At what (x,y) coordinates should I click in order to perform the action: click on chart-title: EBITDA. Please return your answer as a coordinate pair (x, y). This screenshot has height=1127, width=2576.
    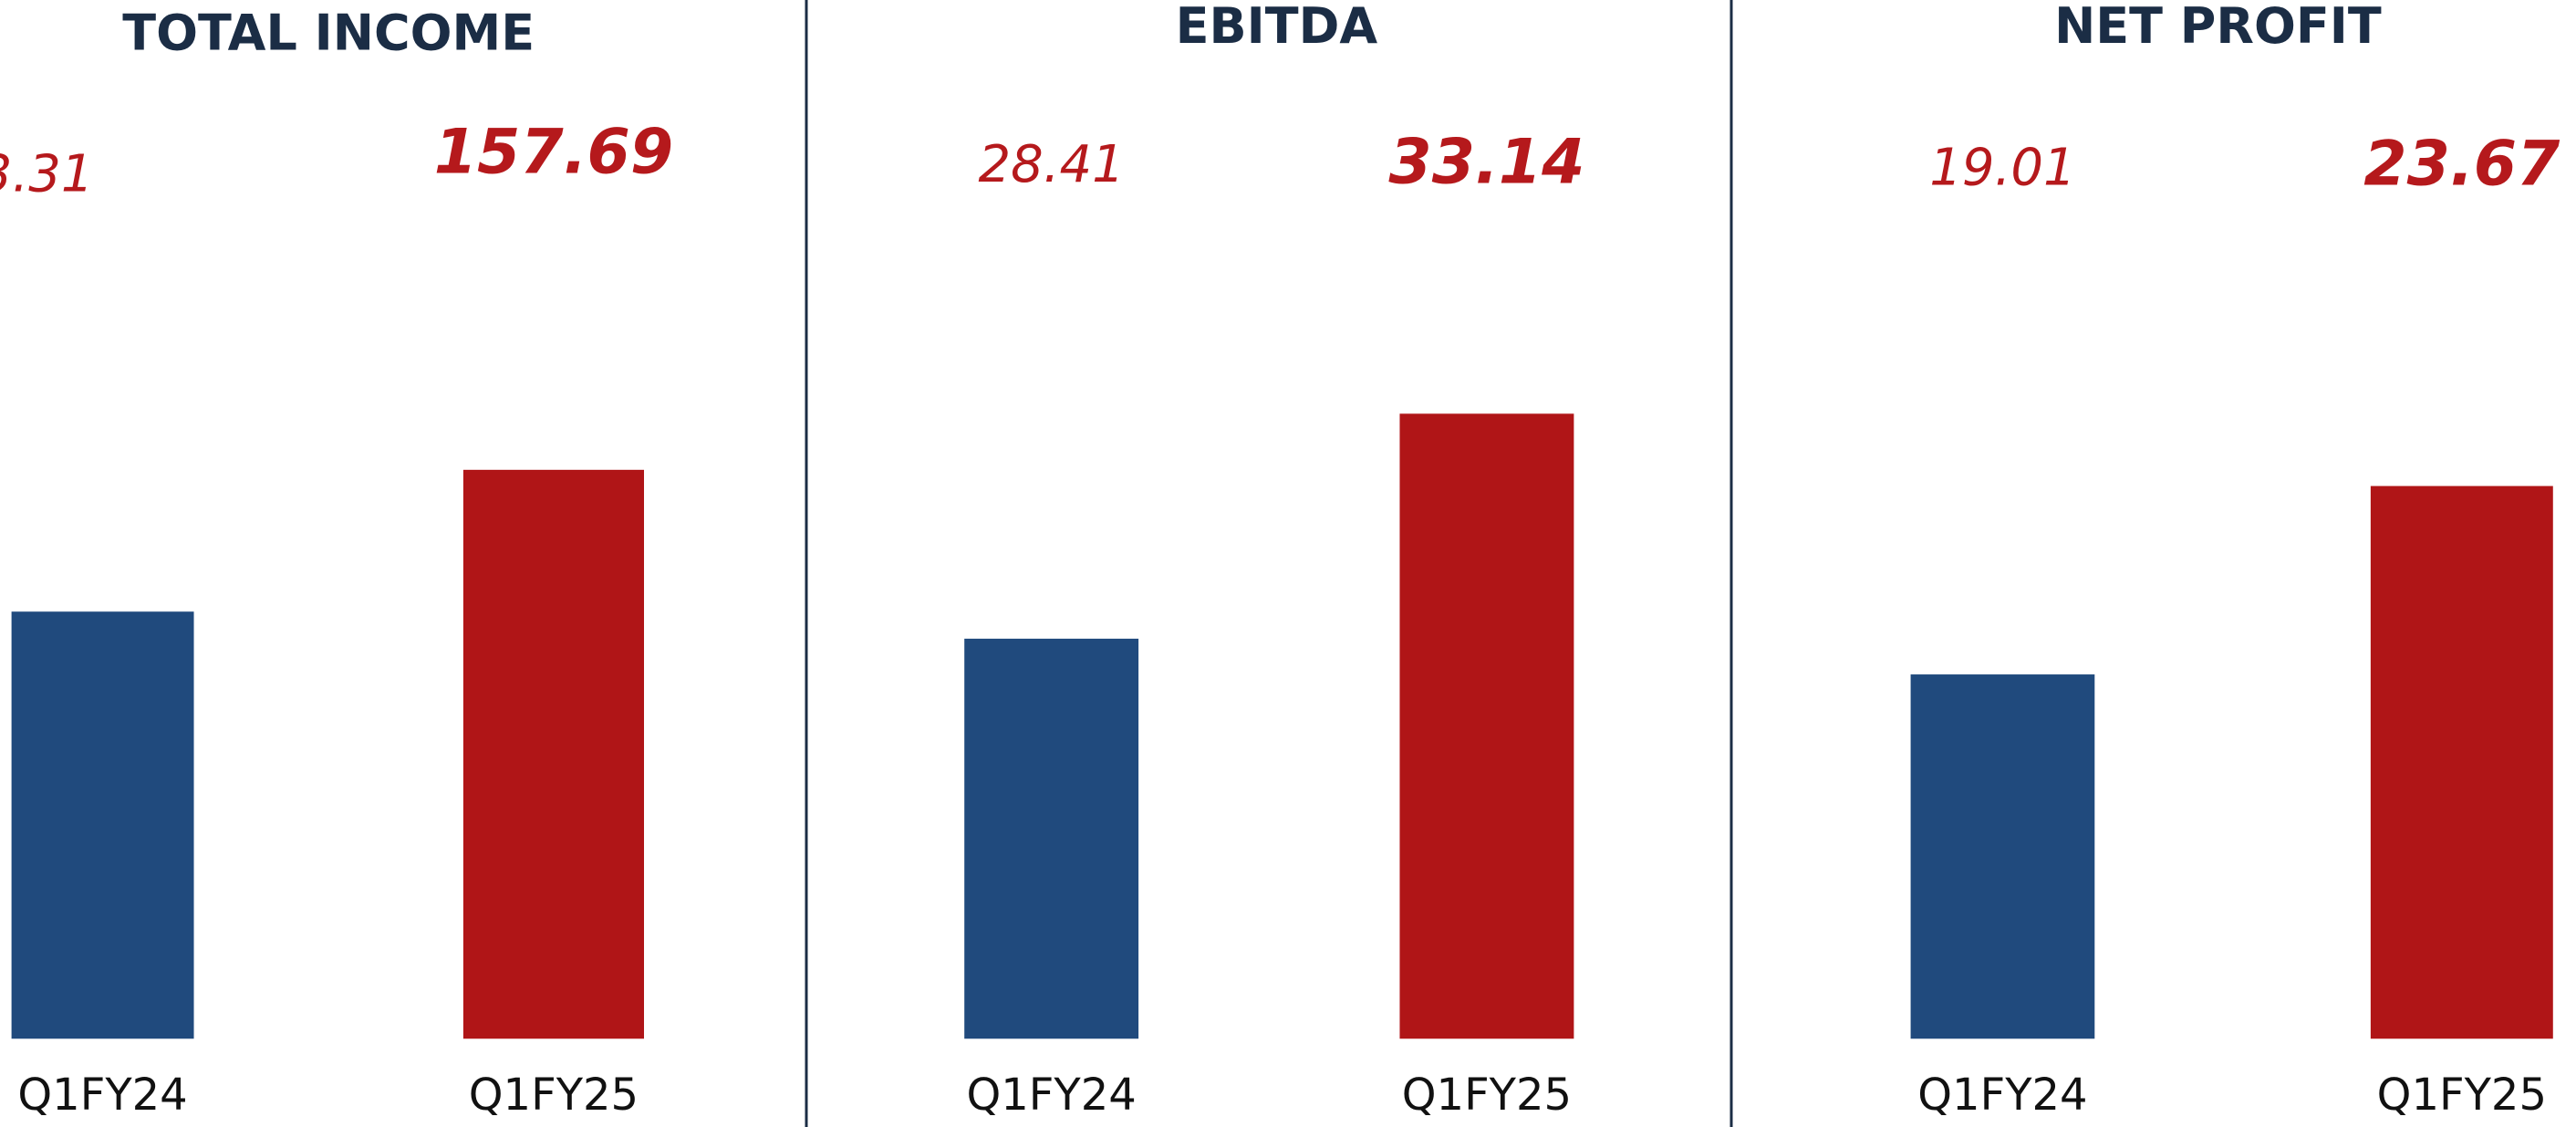
    Looking at the image, I should click on (1277, 27).